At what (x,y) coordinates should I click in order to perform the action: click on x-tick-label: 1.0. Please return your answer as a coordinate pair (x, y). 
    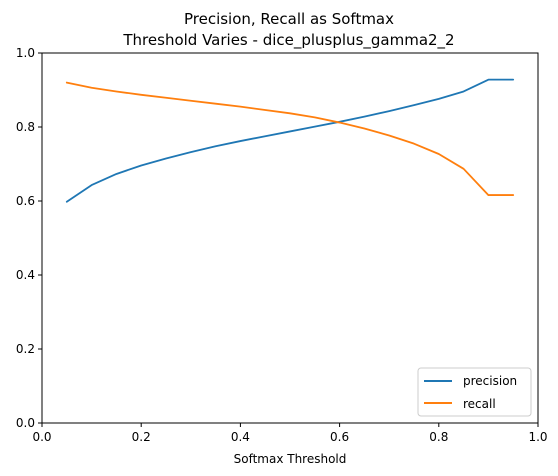
    Looking at the image, I should click on (537, 437).